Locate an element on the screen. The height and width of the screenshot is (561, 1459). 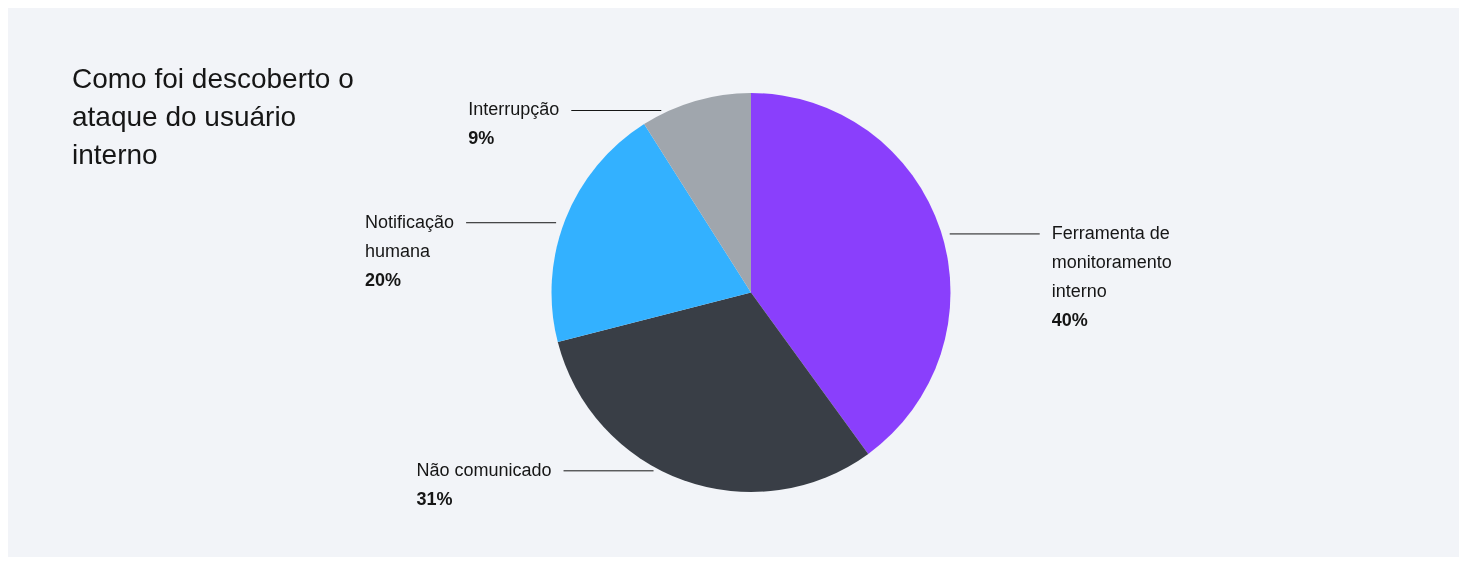
slice-label: Notificação humana is located at coordinates (410, 236).